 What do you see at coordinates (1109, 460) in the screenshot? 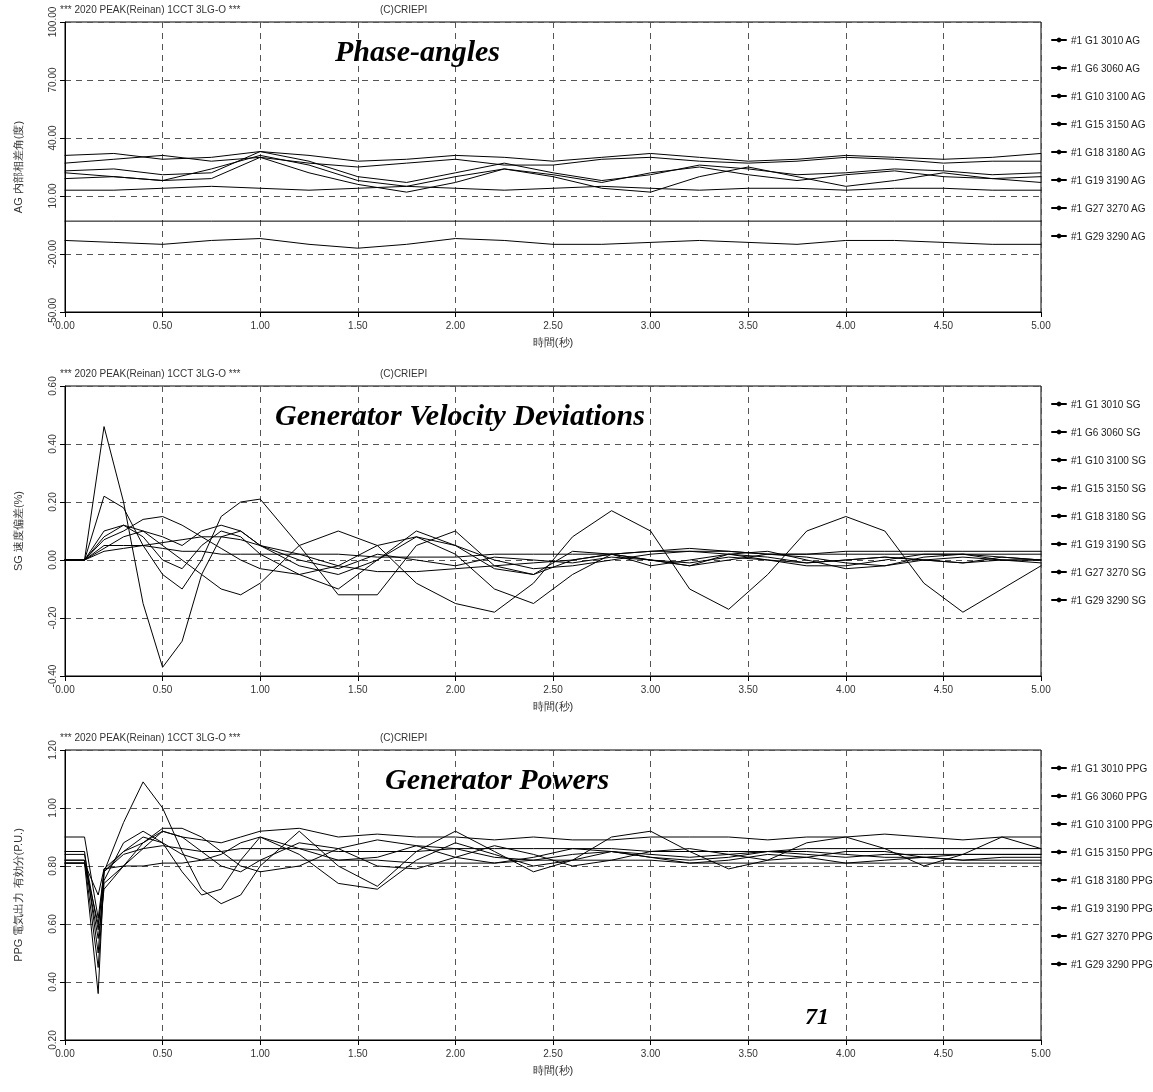
I see `legend-label: #1 G10 3100 SG` at bounding box center [1109, 460].